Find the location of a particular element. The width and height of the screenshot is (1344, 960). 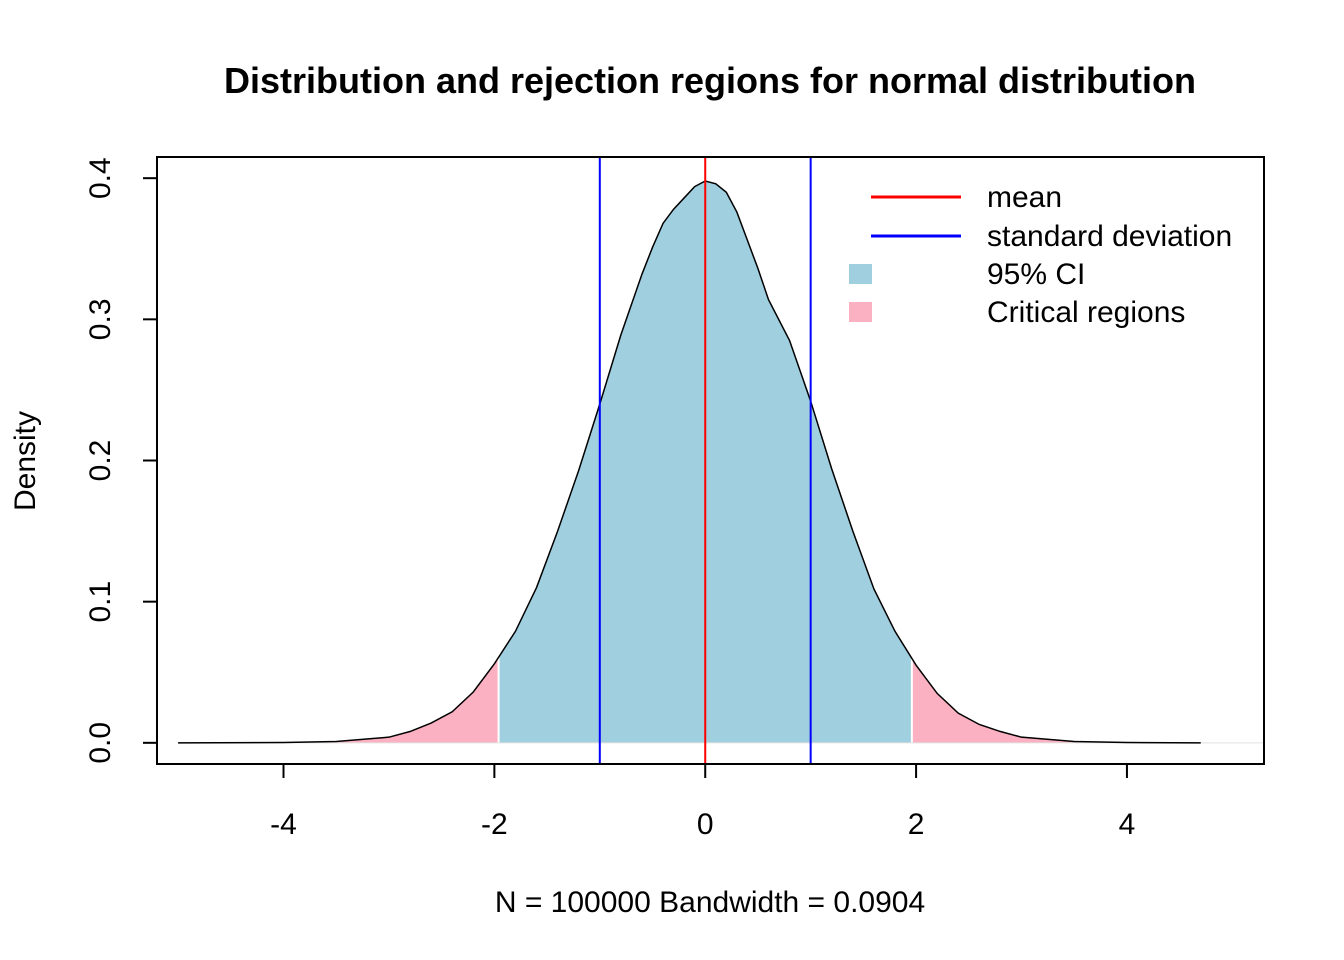

x-tick-label-4: 2 is located at coordinates (916, 824).